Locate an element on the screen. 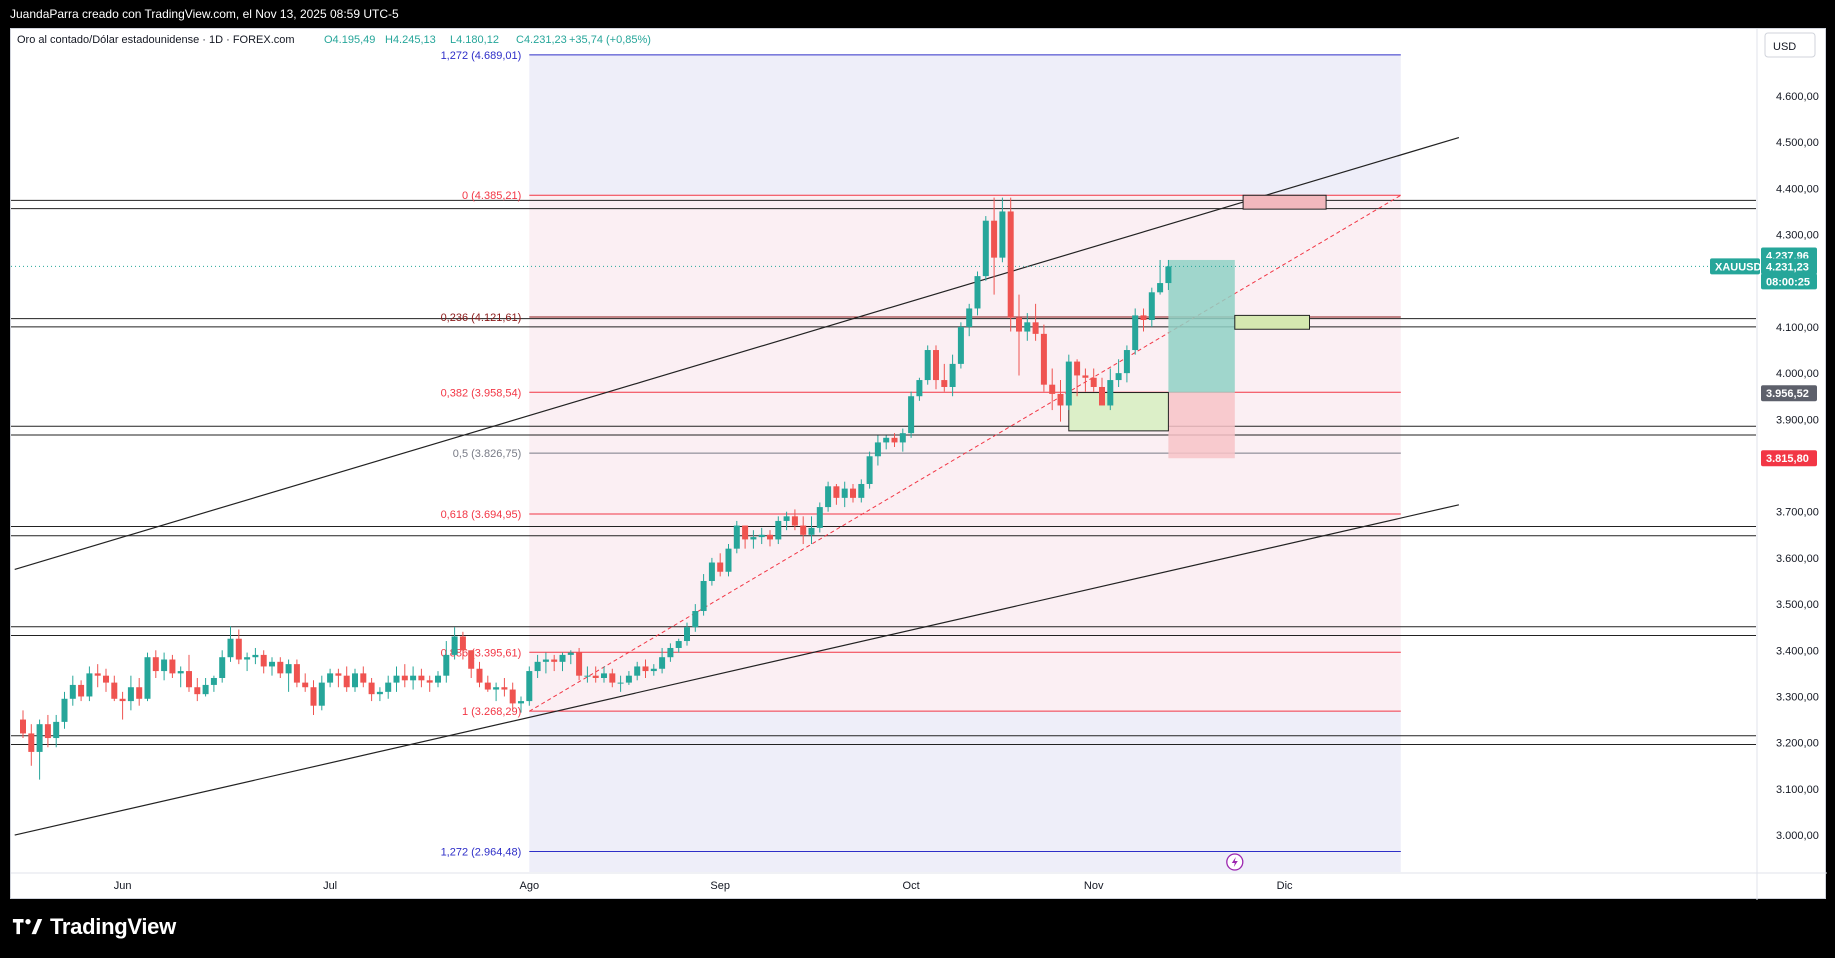  x-tick-label: Nov is located at coordinates (1094, 886).